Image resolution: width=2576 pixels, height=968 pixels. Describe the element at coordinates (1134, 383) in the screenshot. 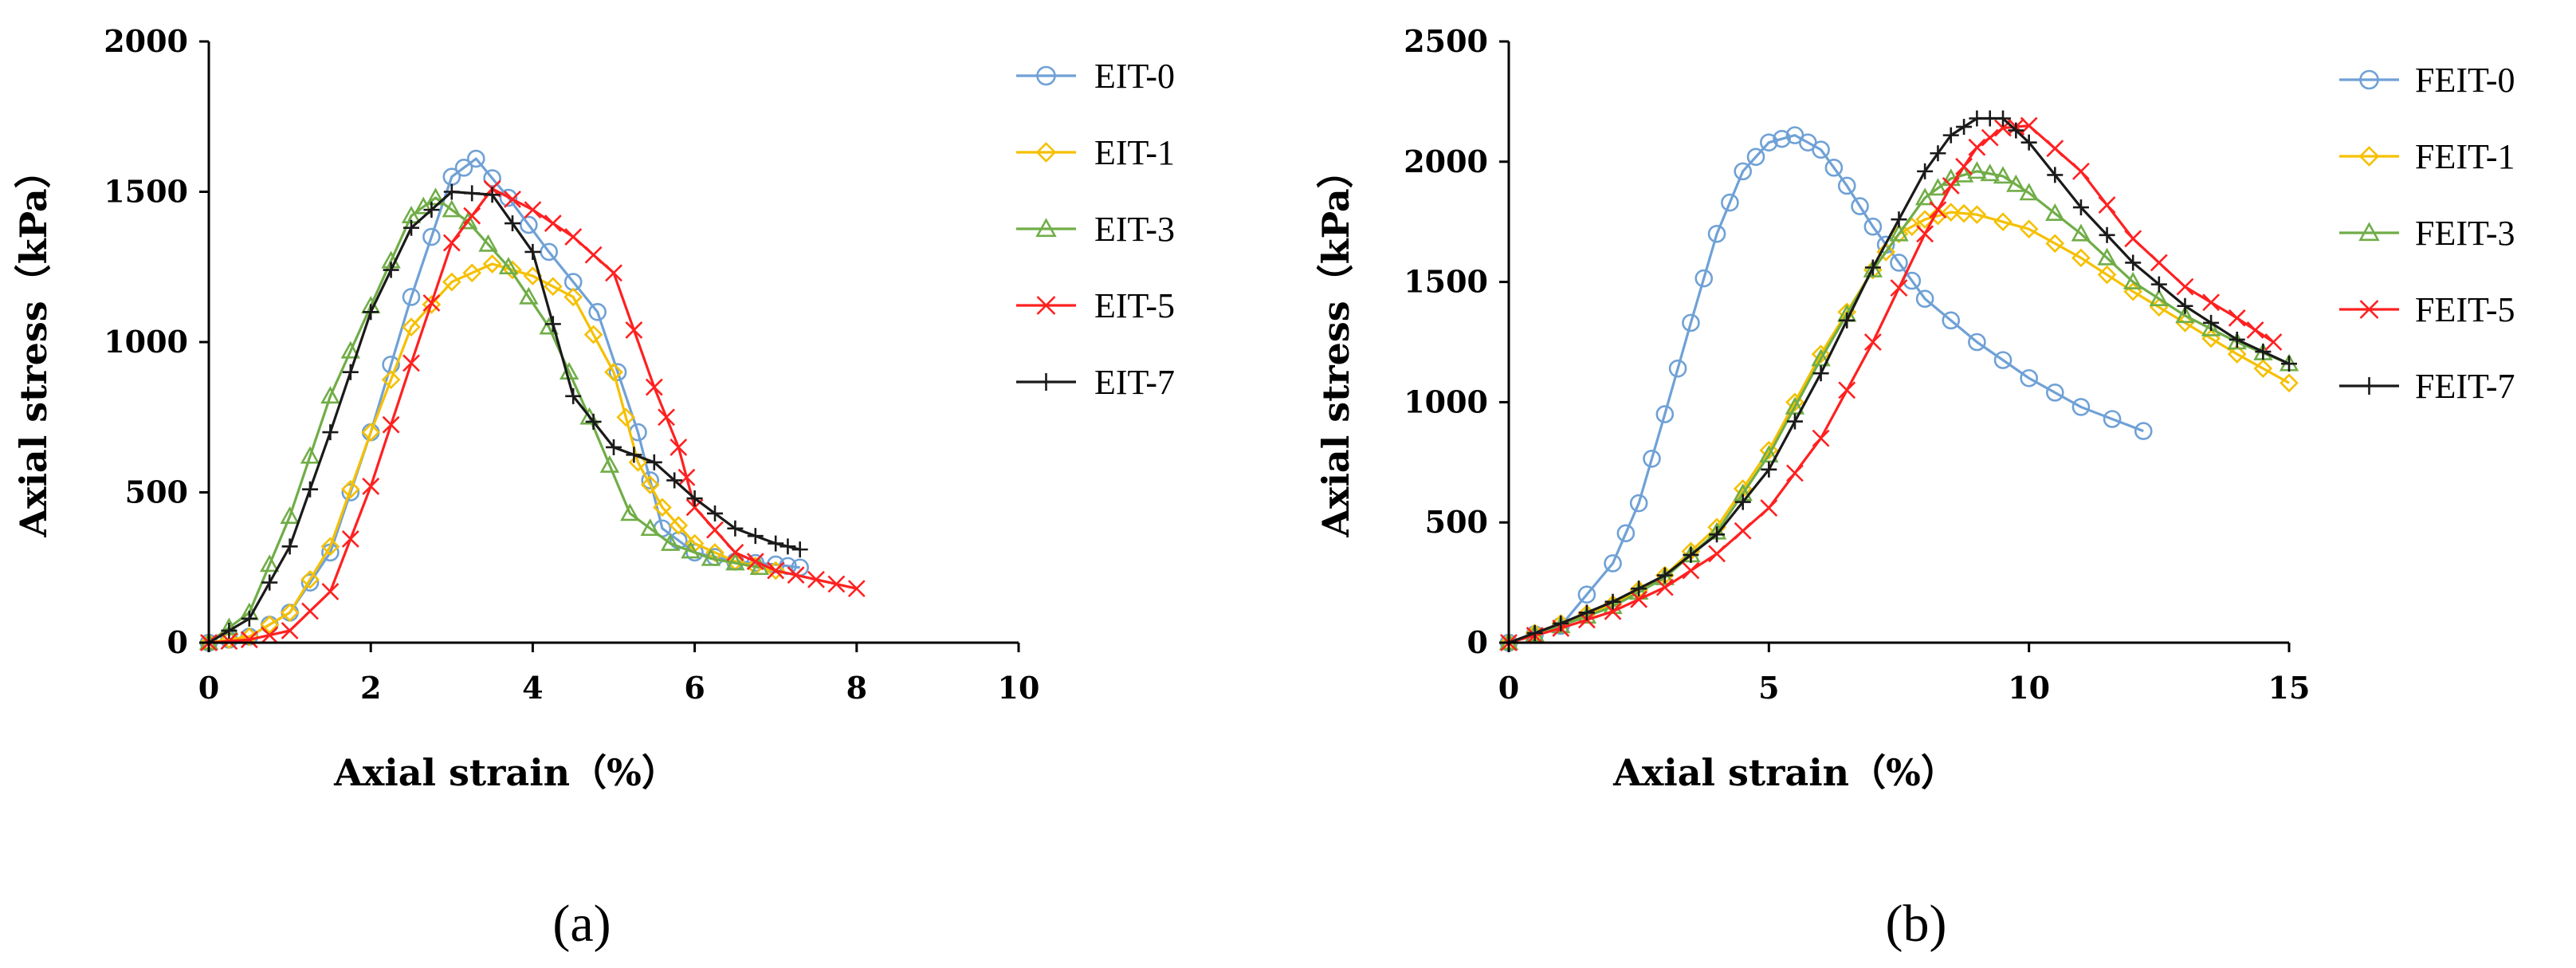

I see `legend-label: EIT-7` at that location.